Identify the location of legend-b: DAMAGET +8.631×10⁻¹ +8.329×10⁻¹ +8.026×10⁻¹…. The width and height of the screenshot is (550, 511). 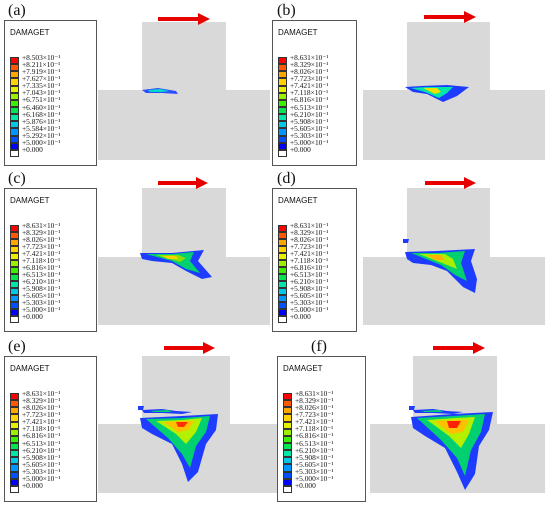
(314, 93).